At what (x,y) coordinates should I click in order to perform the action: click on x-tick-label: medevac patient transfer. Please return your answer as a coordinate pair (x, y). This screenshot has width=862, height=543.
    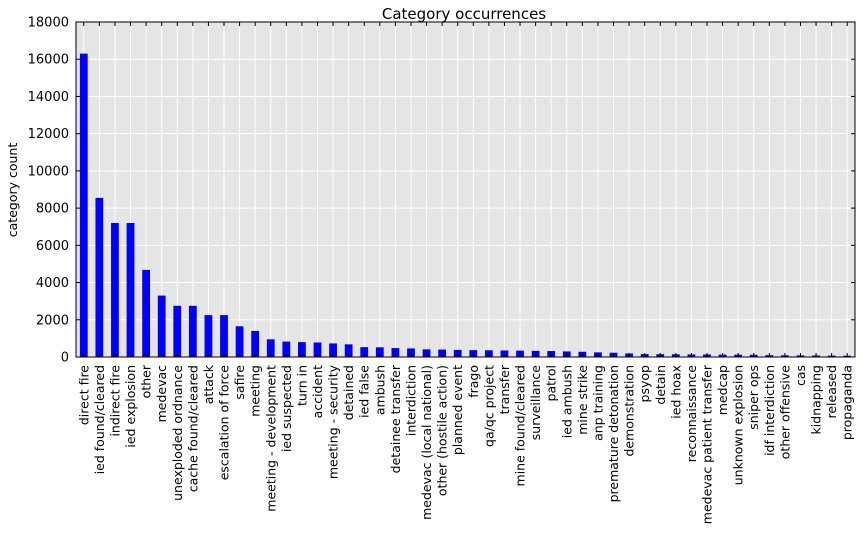
    Looking at the image, I should click on (706, 444).